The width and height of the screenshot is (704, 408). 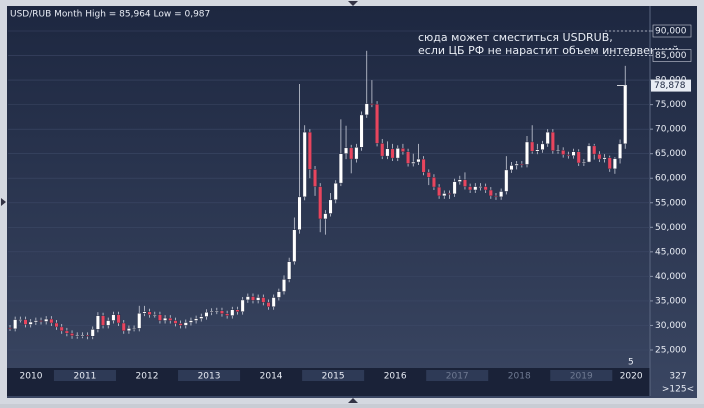 What do you see at coordinates (395, 377) in the screenshot?
I see `x-tick-label: 2016` at bounding box center [395, 377].